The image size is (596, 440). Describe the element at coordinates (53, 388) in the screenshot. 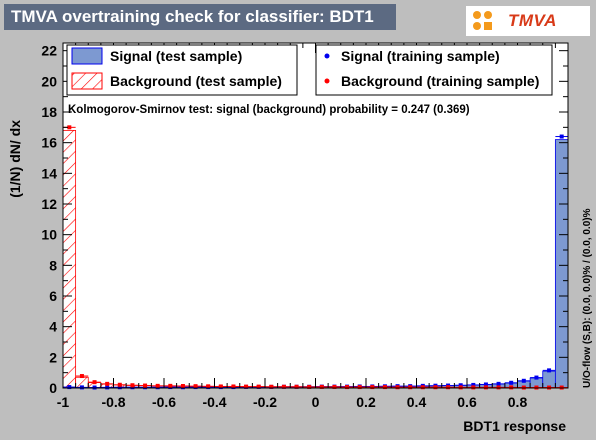

I see `y-tick-label: 0` at that location.